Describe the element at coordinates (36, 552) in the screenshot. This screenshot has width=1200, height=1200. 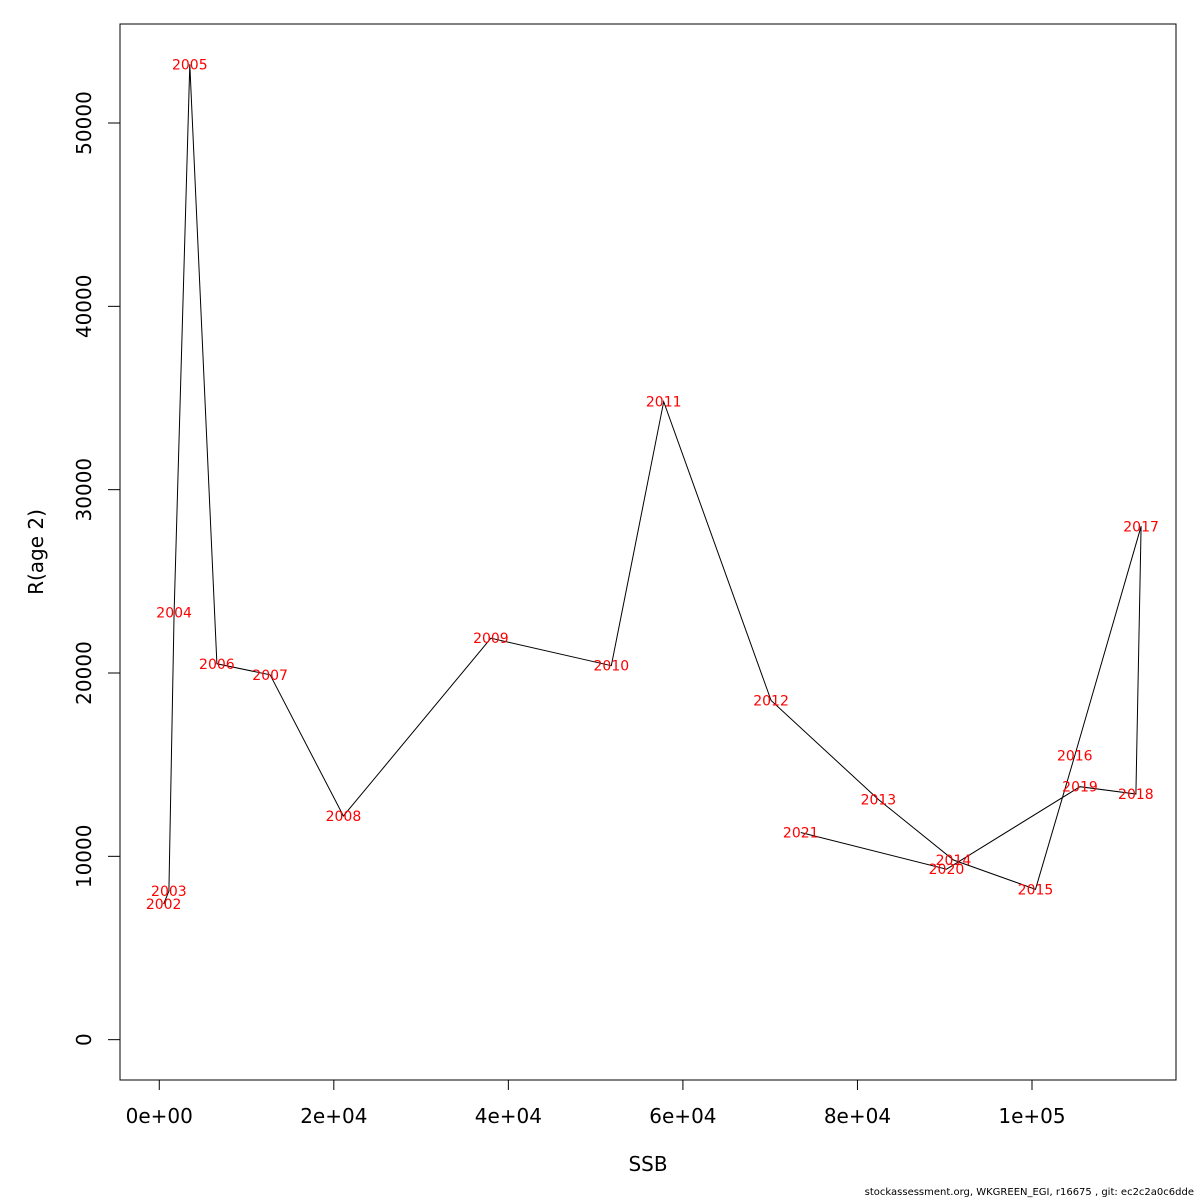
I see `y-axis-title: R(age 2)` at that location.